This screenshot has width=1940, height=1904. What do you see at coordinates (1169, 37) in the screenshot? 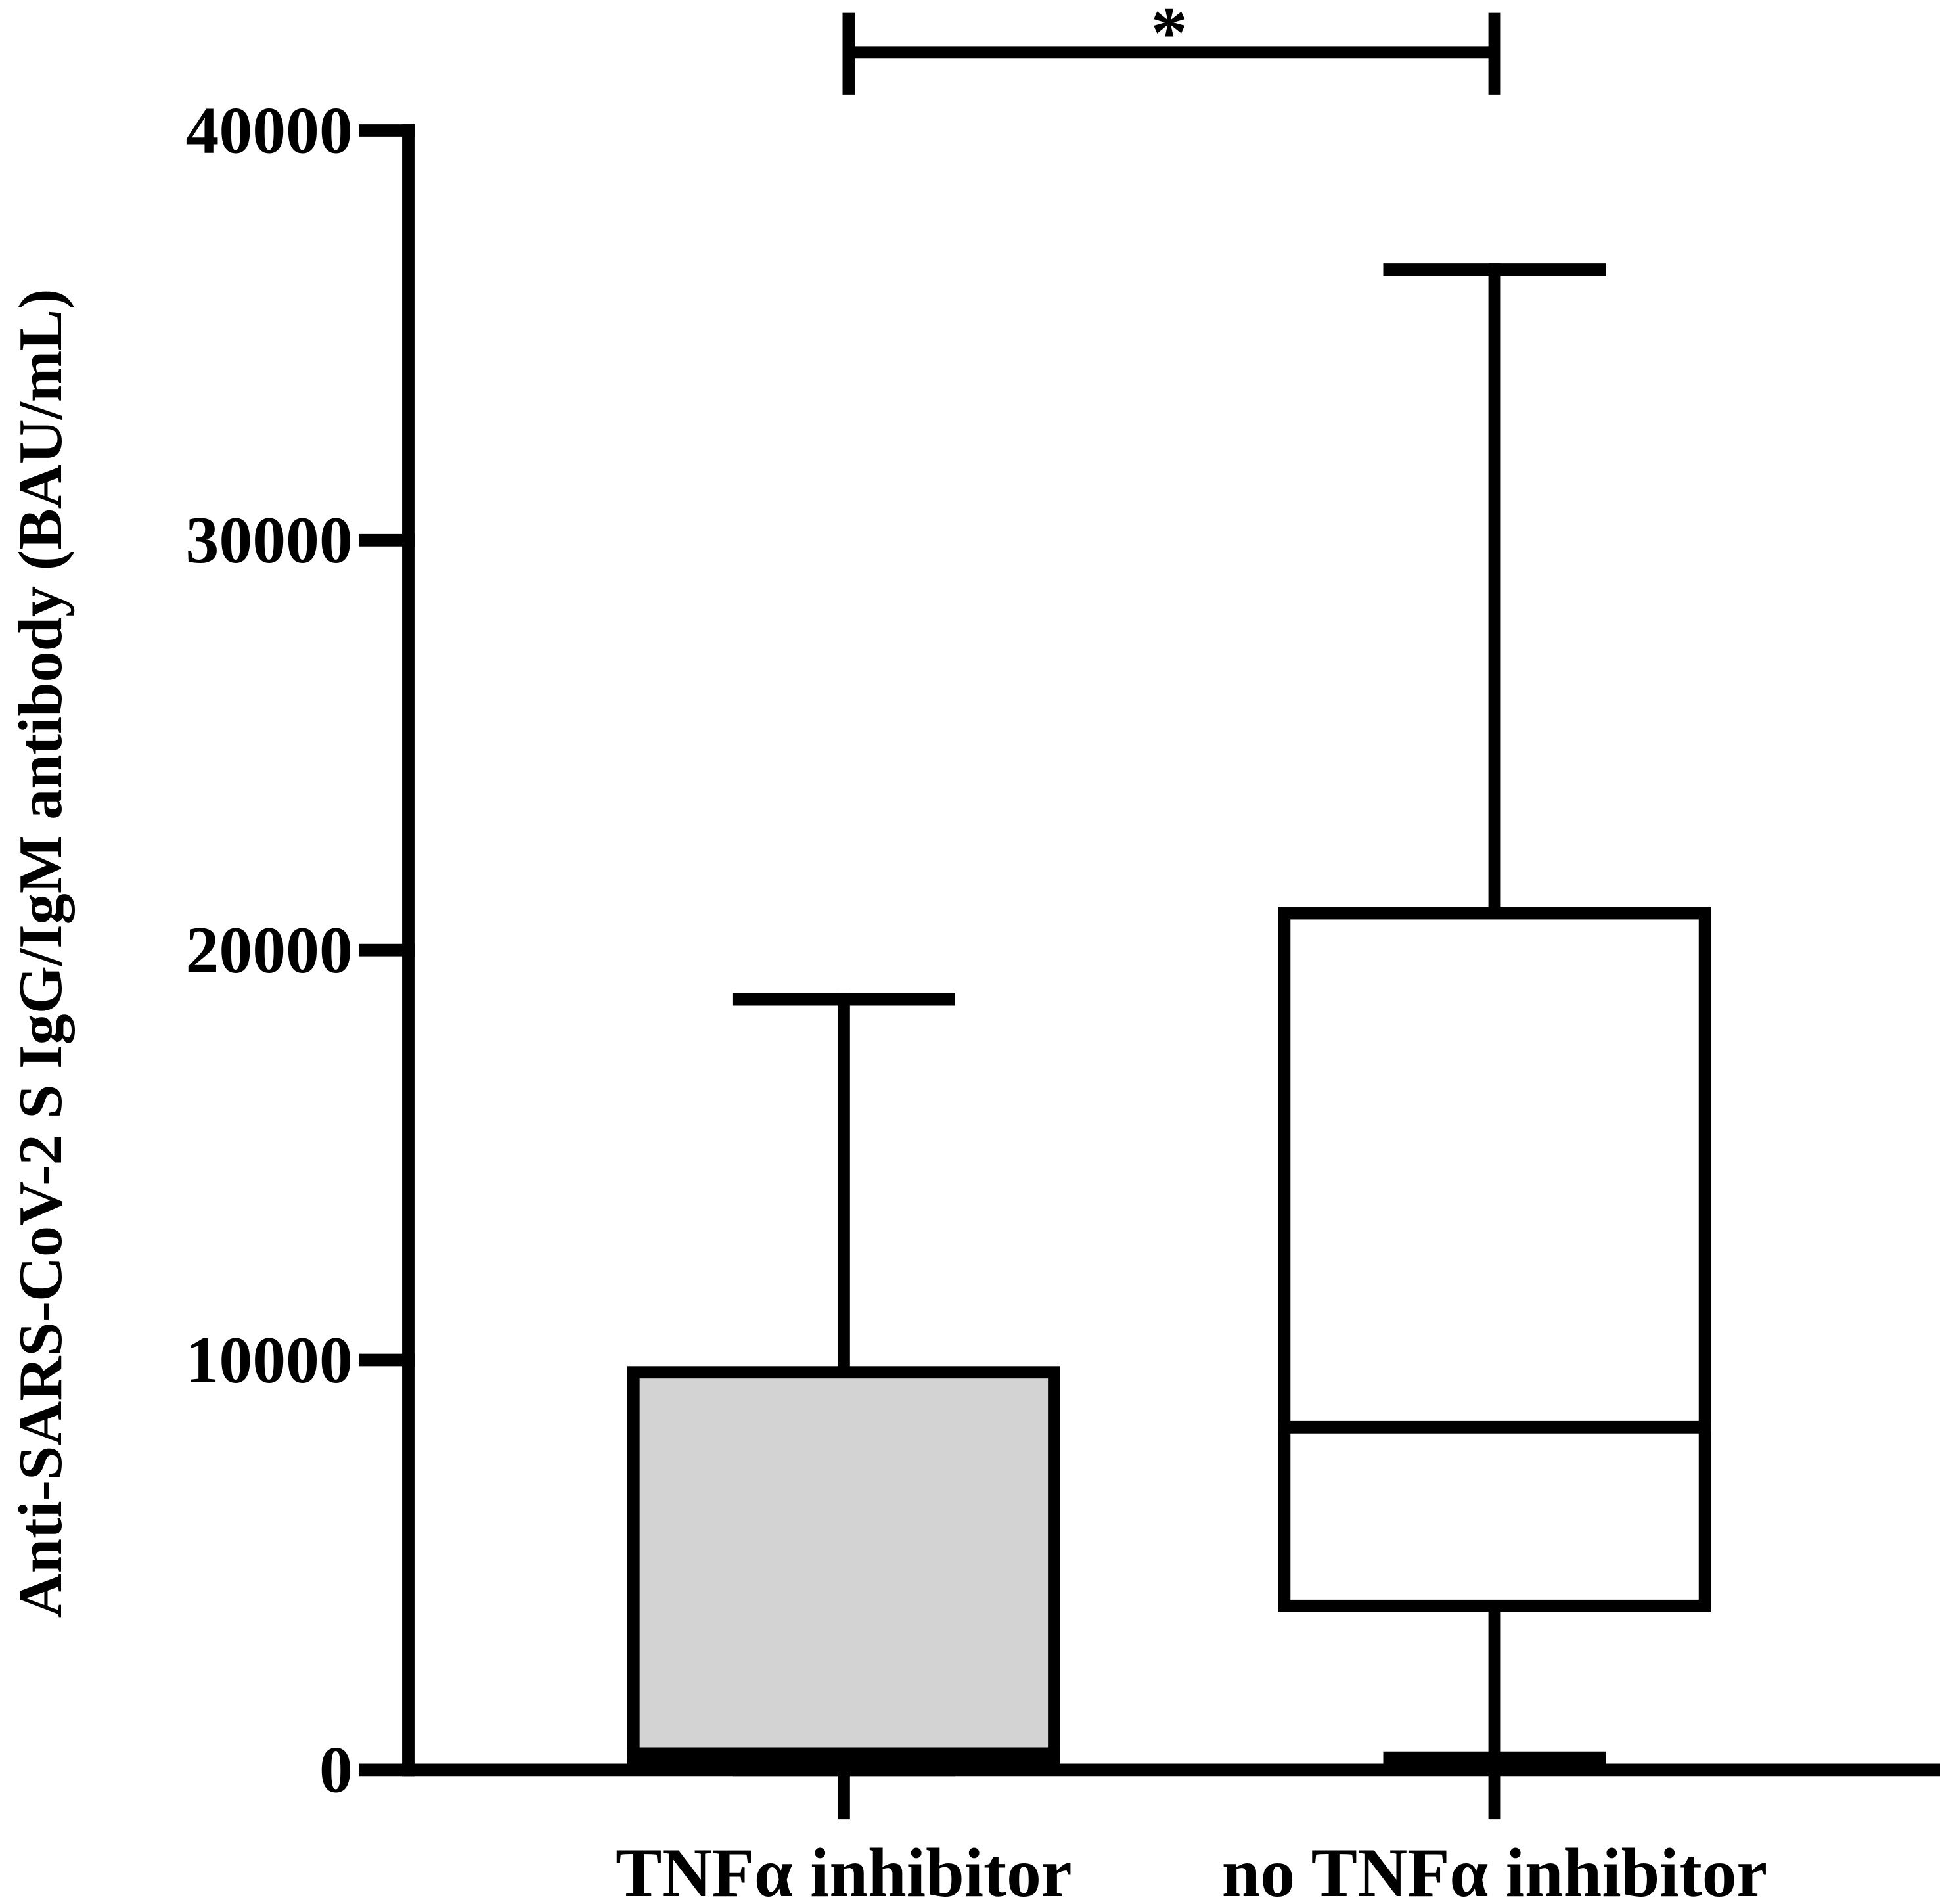
I see `significance-label: *` at bounding box center [1169, 37].